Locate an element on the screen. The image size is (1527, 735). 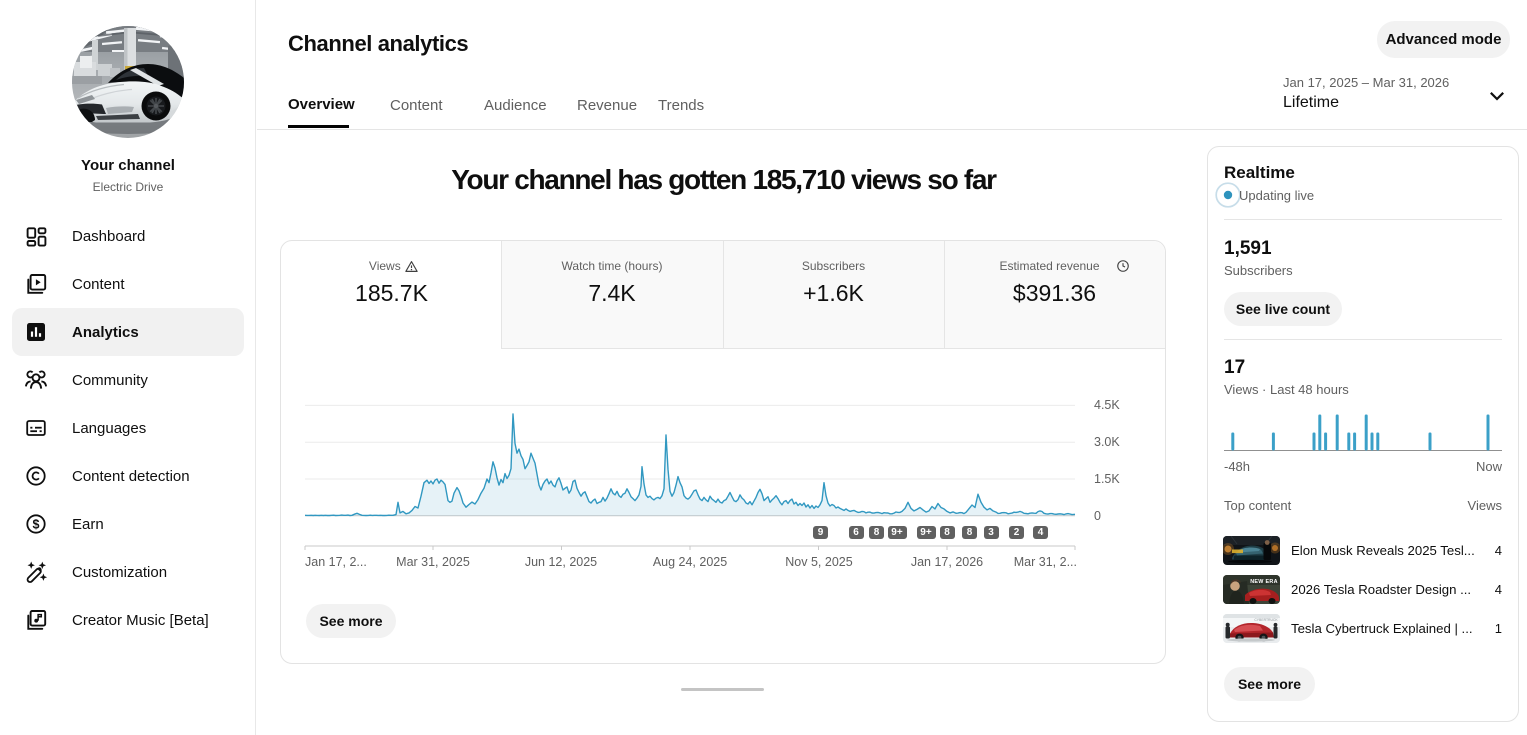
svg-text: CYBERTRUCK is located at coordinates (1266, 620).